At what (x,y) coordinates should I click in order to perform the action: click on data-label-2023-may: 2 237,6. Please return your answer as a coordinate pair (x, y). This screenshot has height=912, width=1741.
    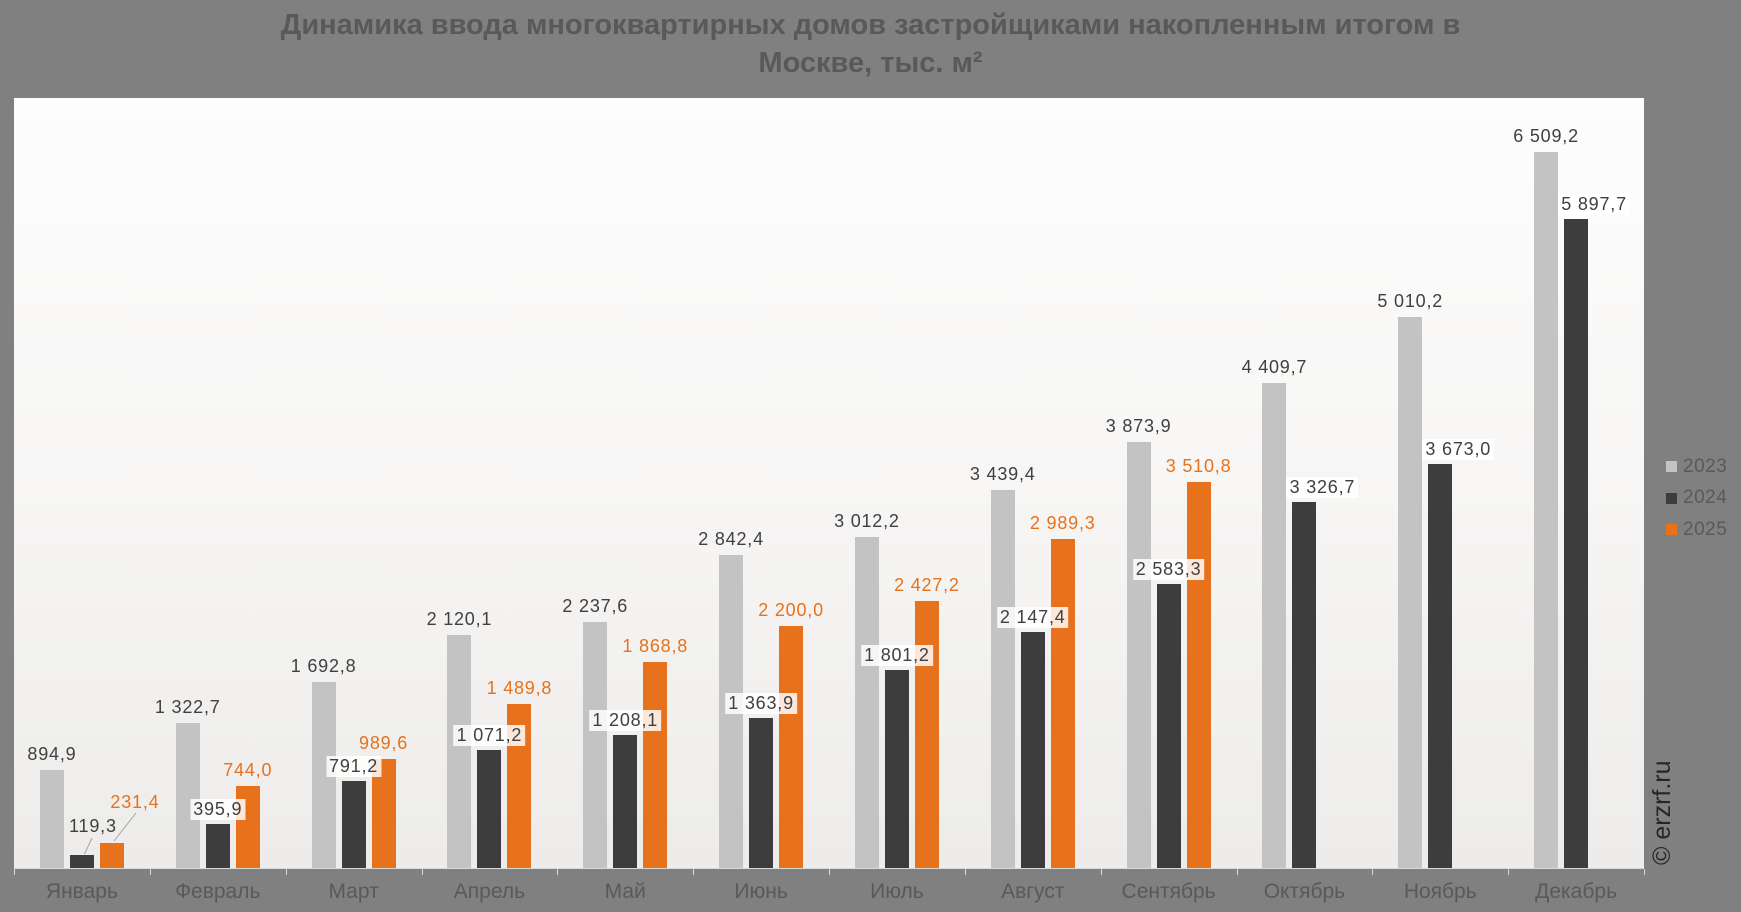
    Looking at the image, I should click on (595, 605).